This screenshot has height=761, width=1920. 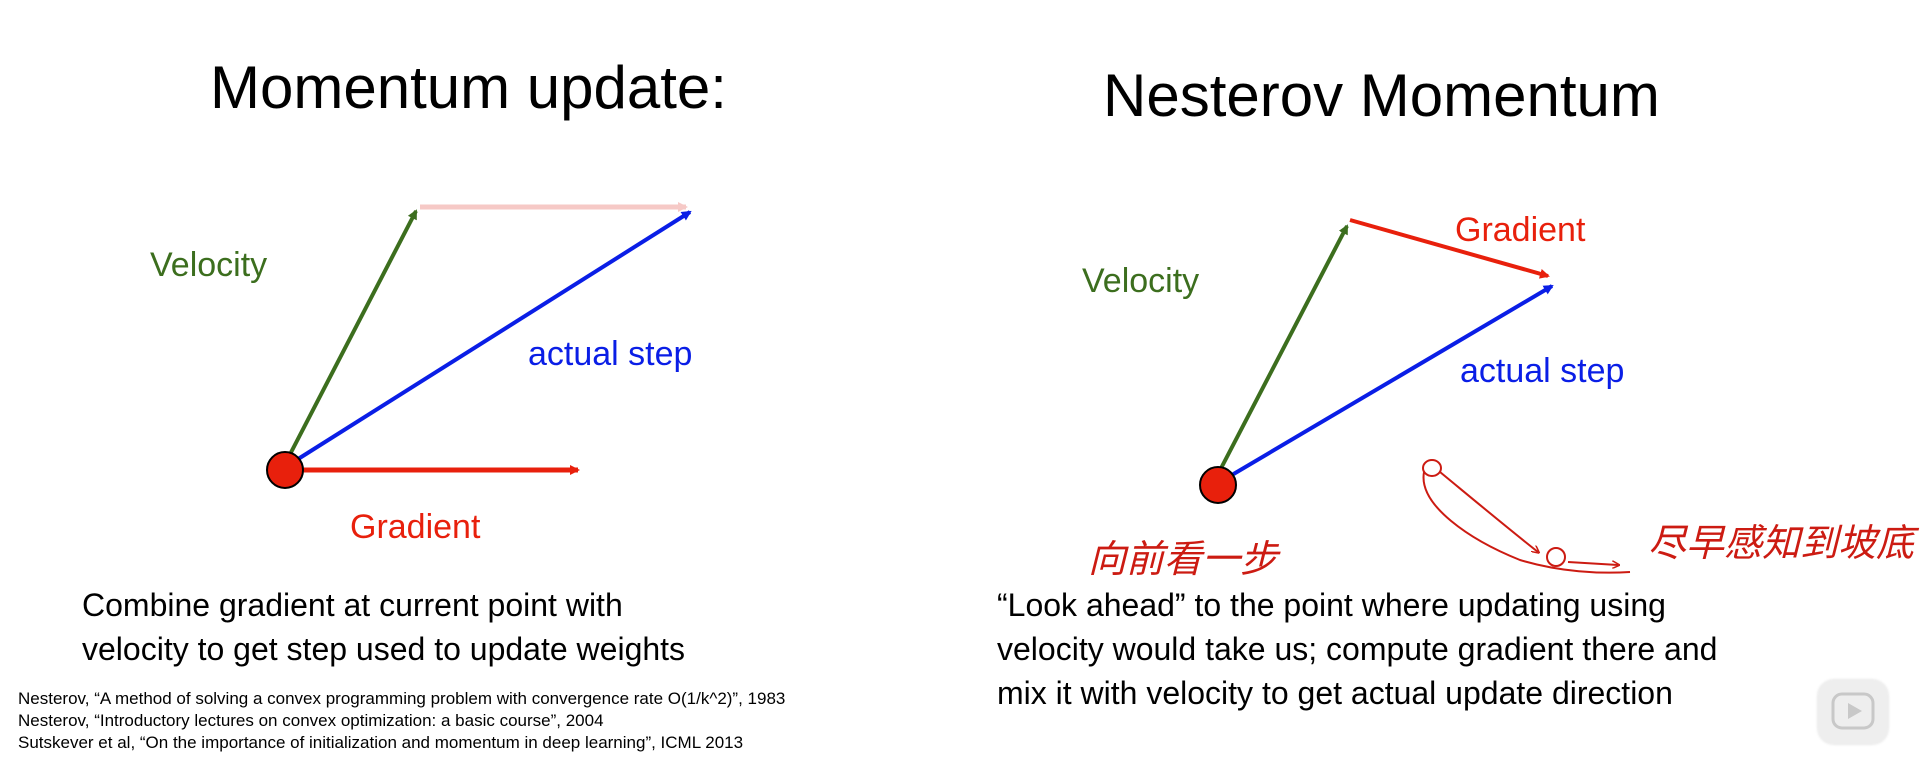 I want to click on hand-drawn-ball-start, so click(x=1432, y=468).